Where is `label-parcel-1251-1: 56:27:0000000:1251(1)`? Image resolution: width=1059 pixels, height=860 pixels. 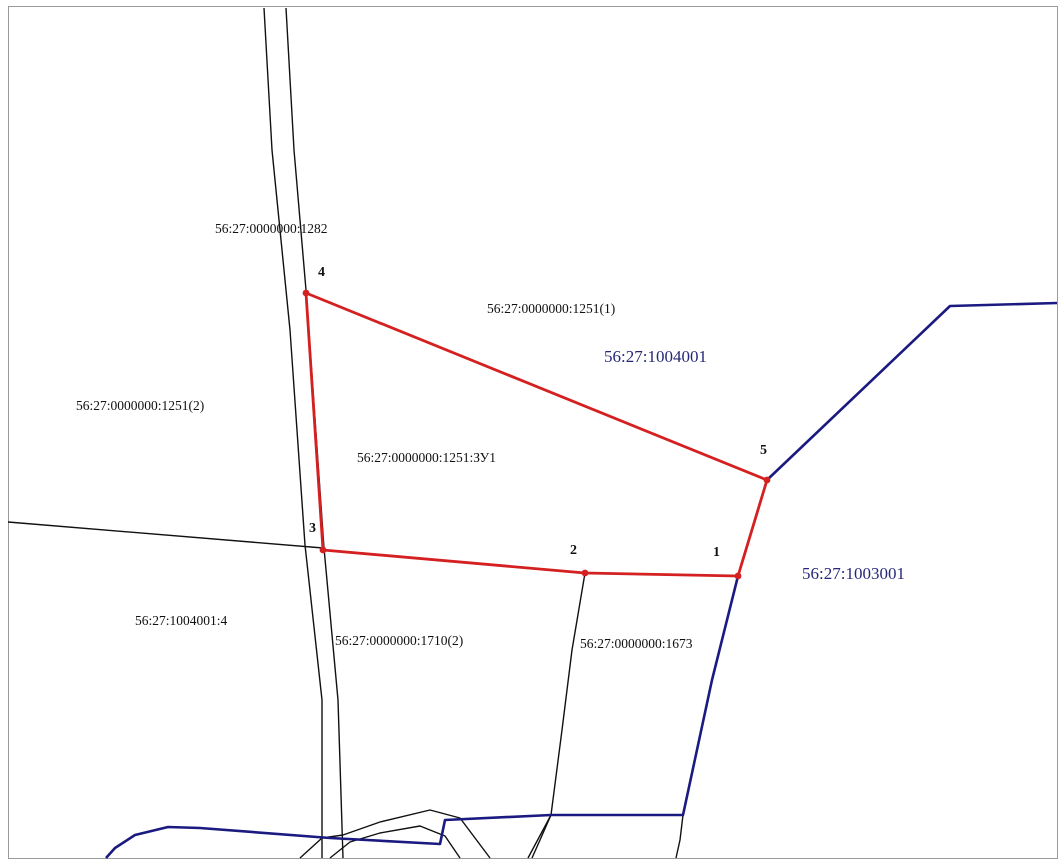
label-parcel-1251-1: 56:27:0000000:1251(1) is located at coordinates (551, 308).